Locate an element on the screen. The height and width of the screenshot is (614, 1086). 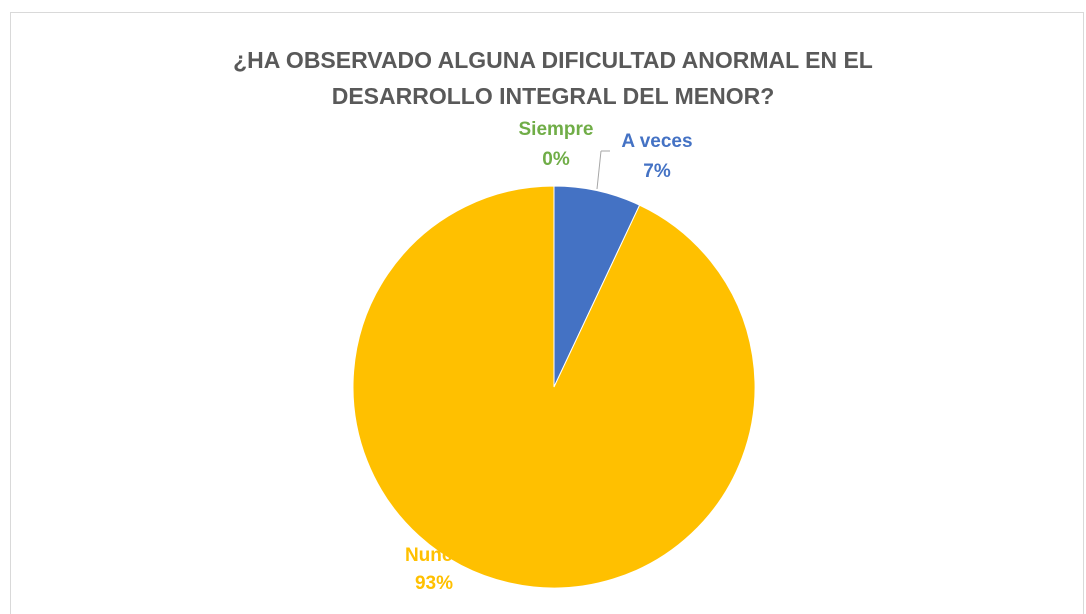
slice-value-label: 7% is located at coordinates (657, 171).